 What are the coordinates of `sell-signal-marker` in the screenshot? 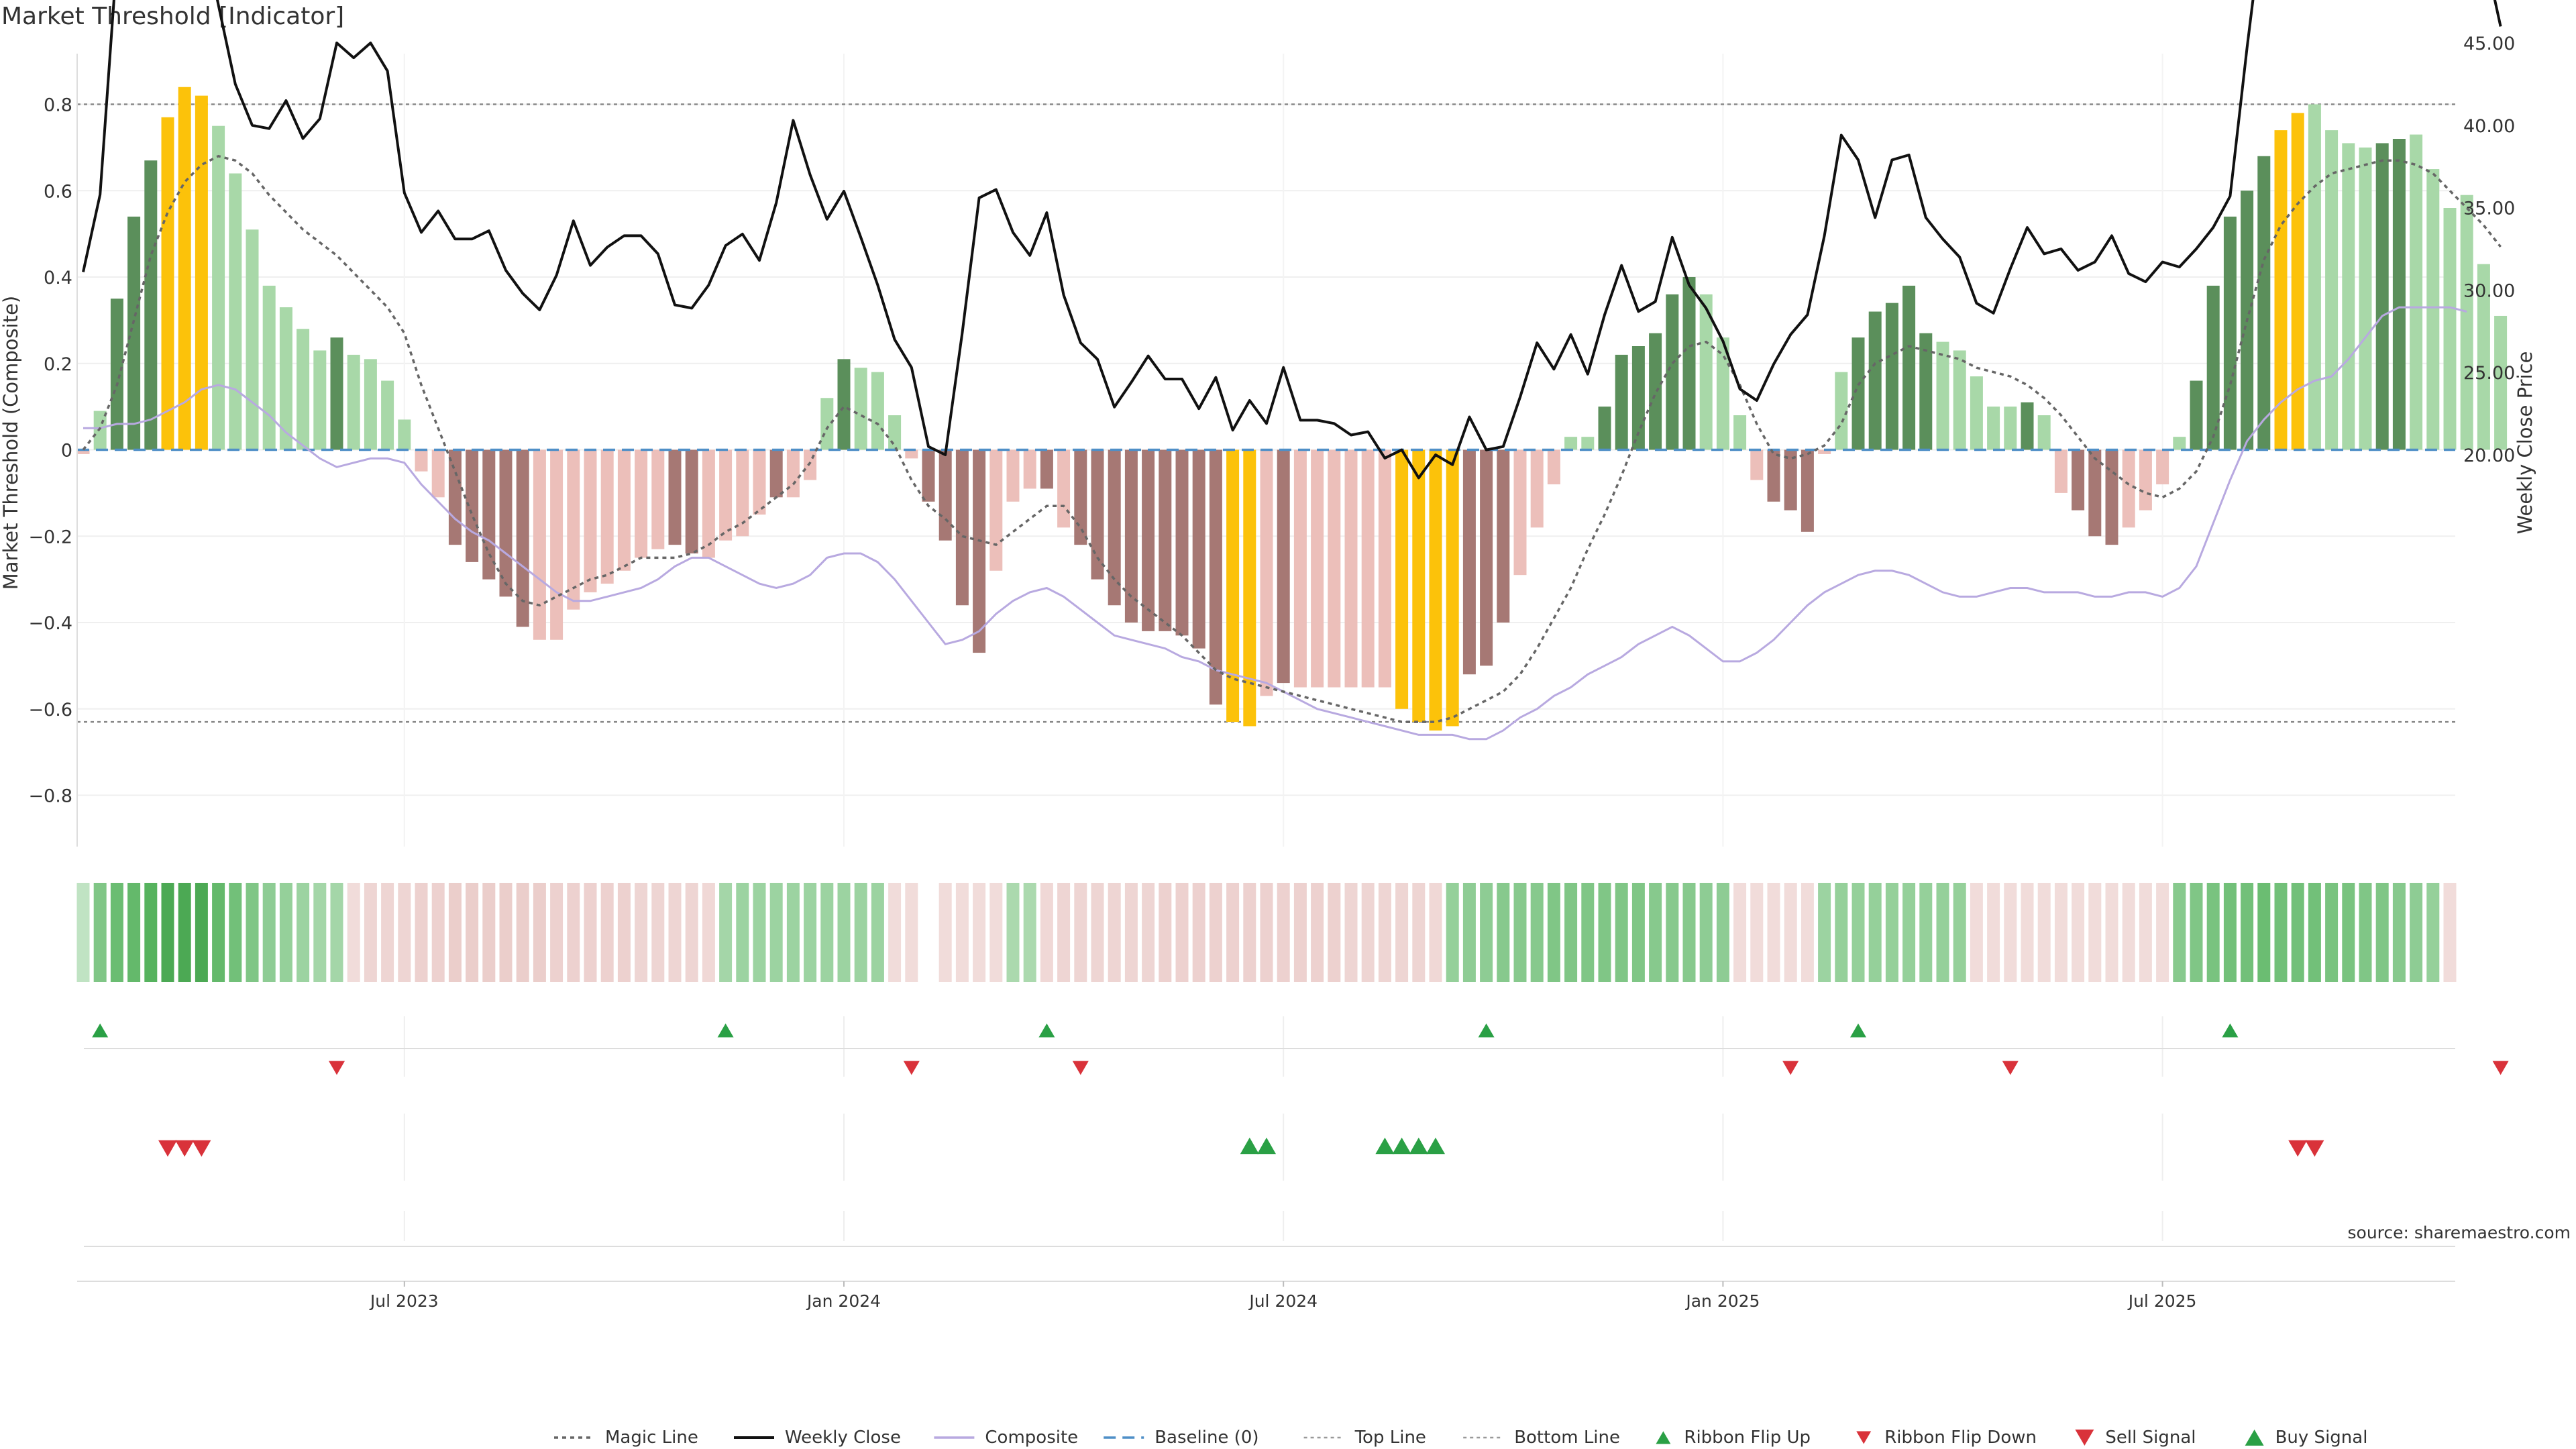 It's located at (2314, 1148).